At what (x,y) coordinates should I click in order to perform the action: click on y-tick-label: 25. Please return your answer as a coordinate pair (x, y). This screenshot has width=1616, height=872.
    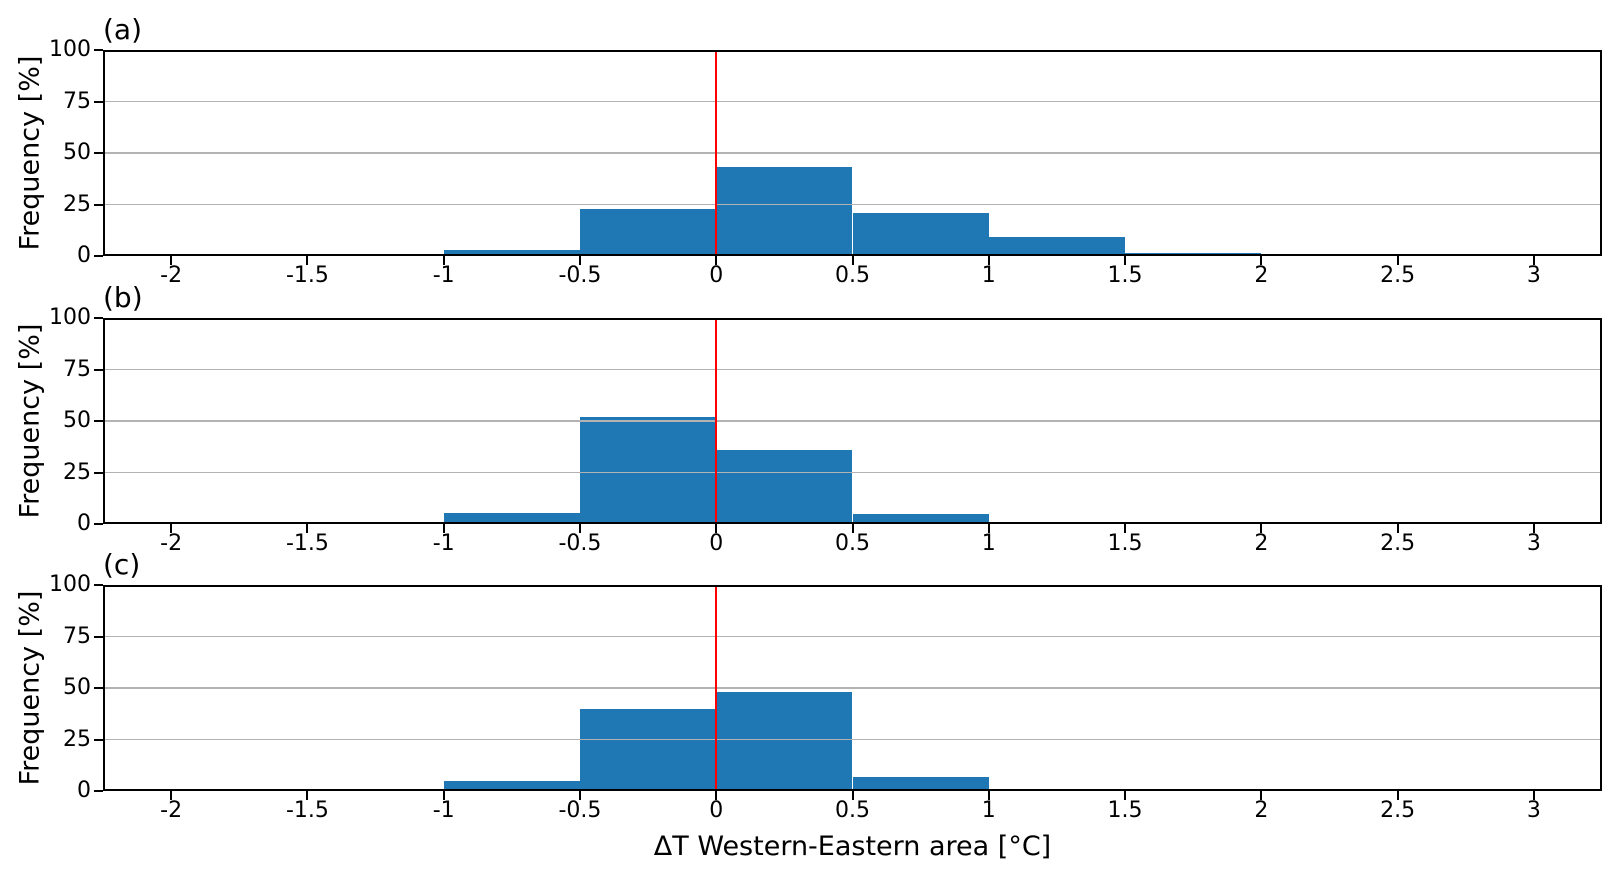
    Looking at the image, I should click on (77, 472).